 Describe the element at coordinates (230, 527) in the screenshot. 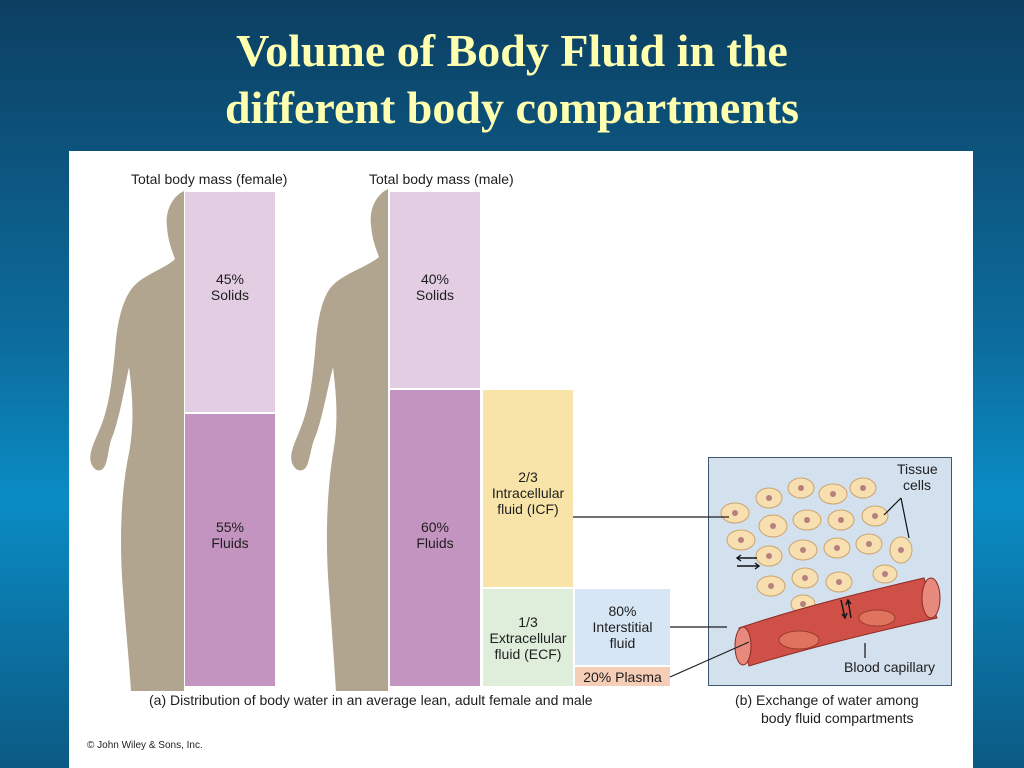

I see `female-fluids-pct: 55%` at that location.